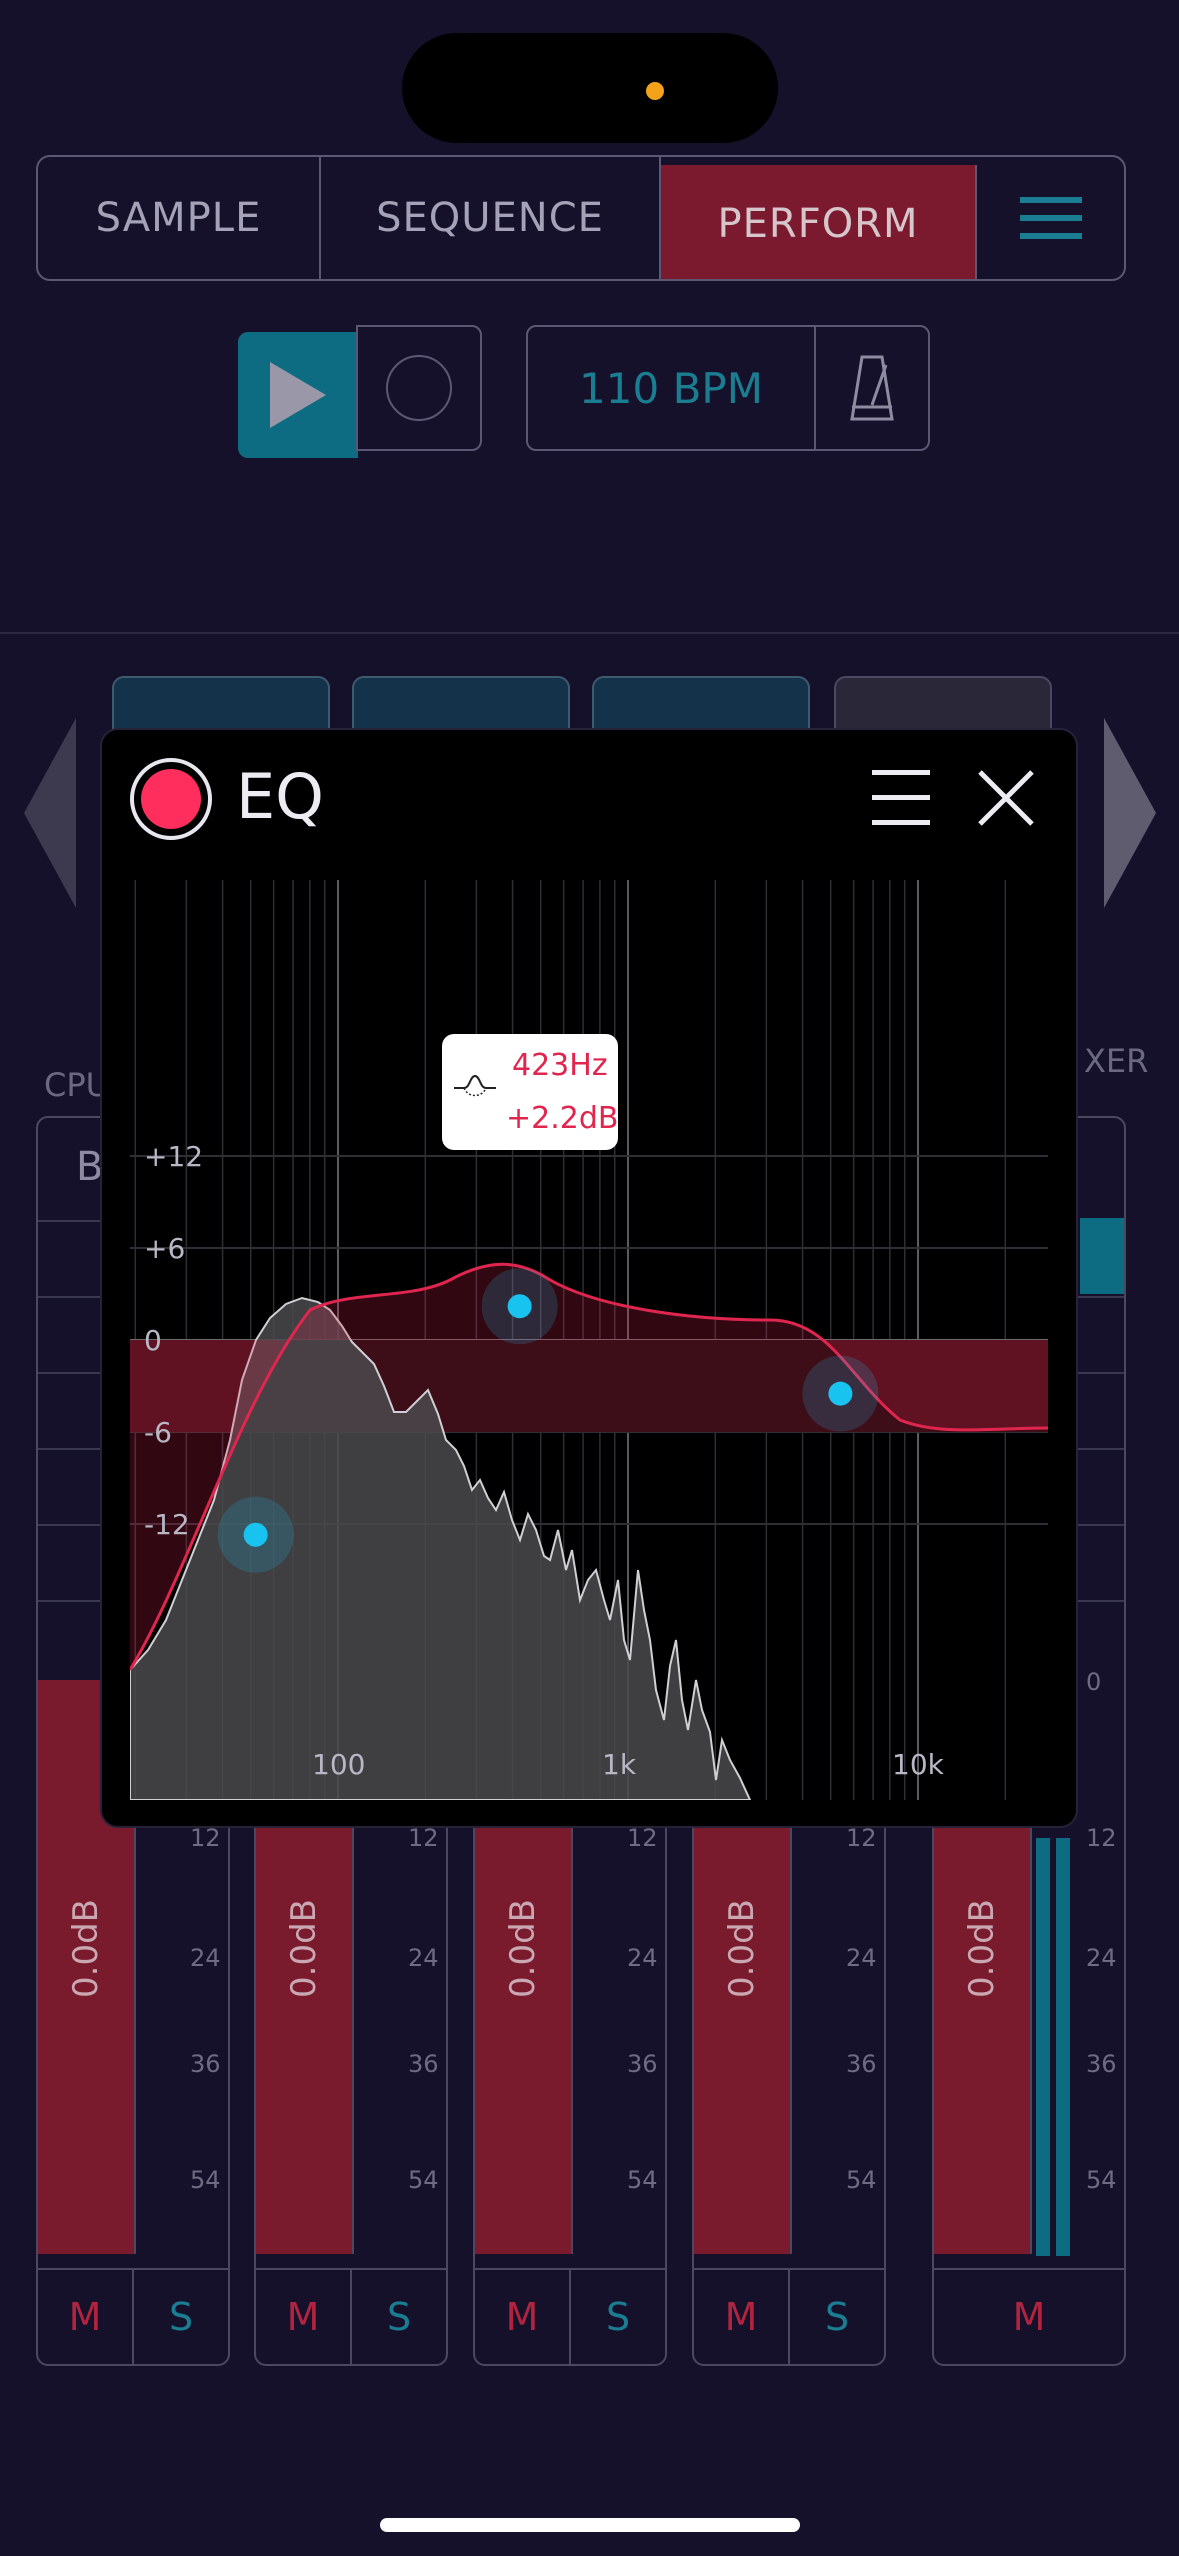 Image resolution: width=1179 pixels, height=2556 pixels. I want to click on section-divider, so click(589, 633).